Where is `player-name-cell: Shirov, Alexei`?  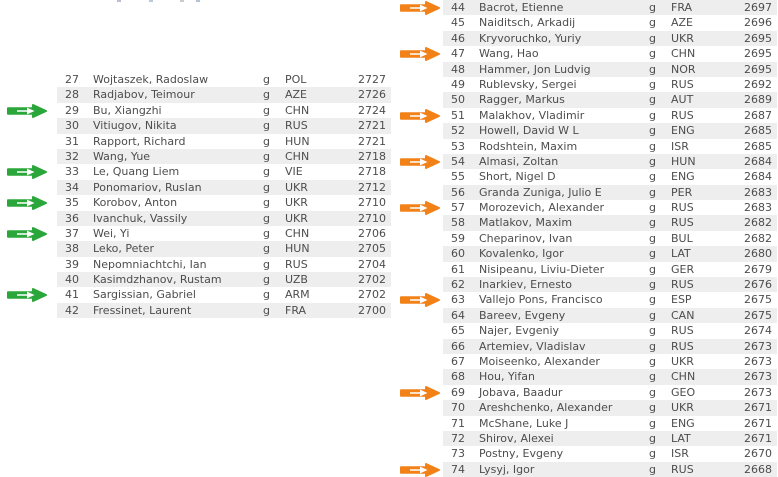 player-name-cell: Shirov, Alexei is located at coordinates (516, 438).